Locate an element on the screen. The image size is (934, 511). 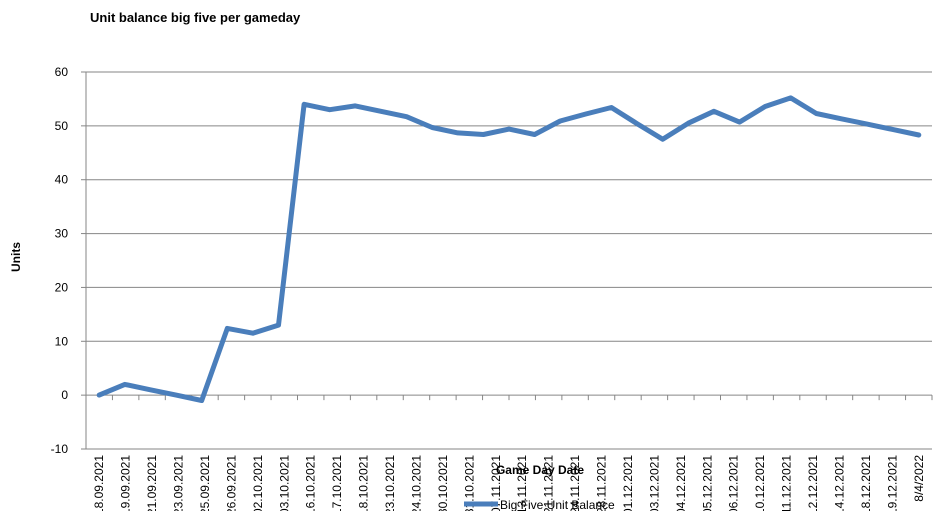
chart-title: Unit balance big five per gameday is located at coordinates (195, 17).